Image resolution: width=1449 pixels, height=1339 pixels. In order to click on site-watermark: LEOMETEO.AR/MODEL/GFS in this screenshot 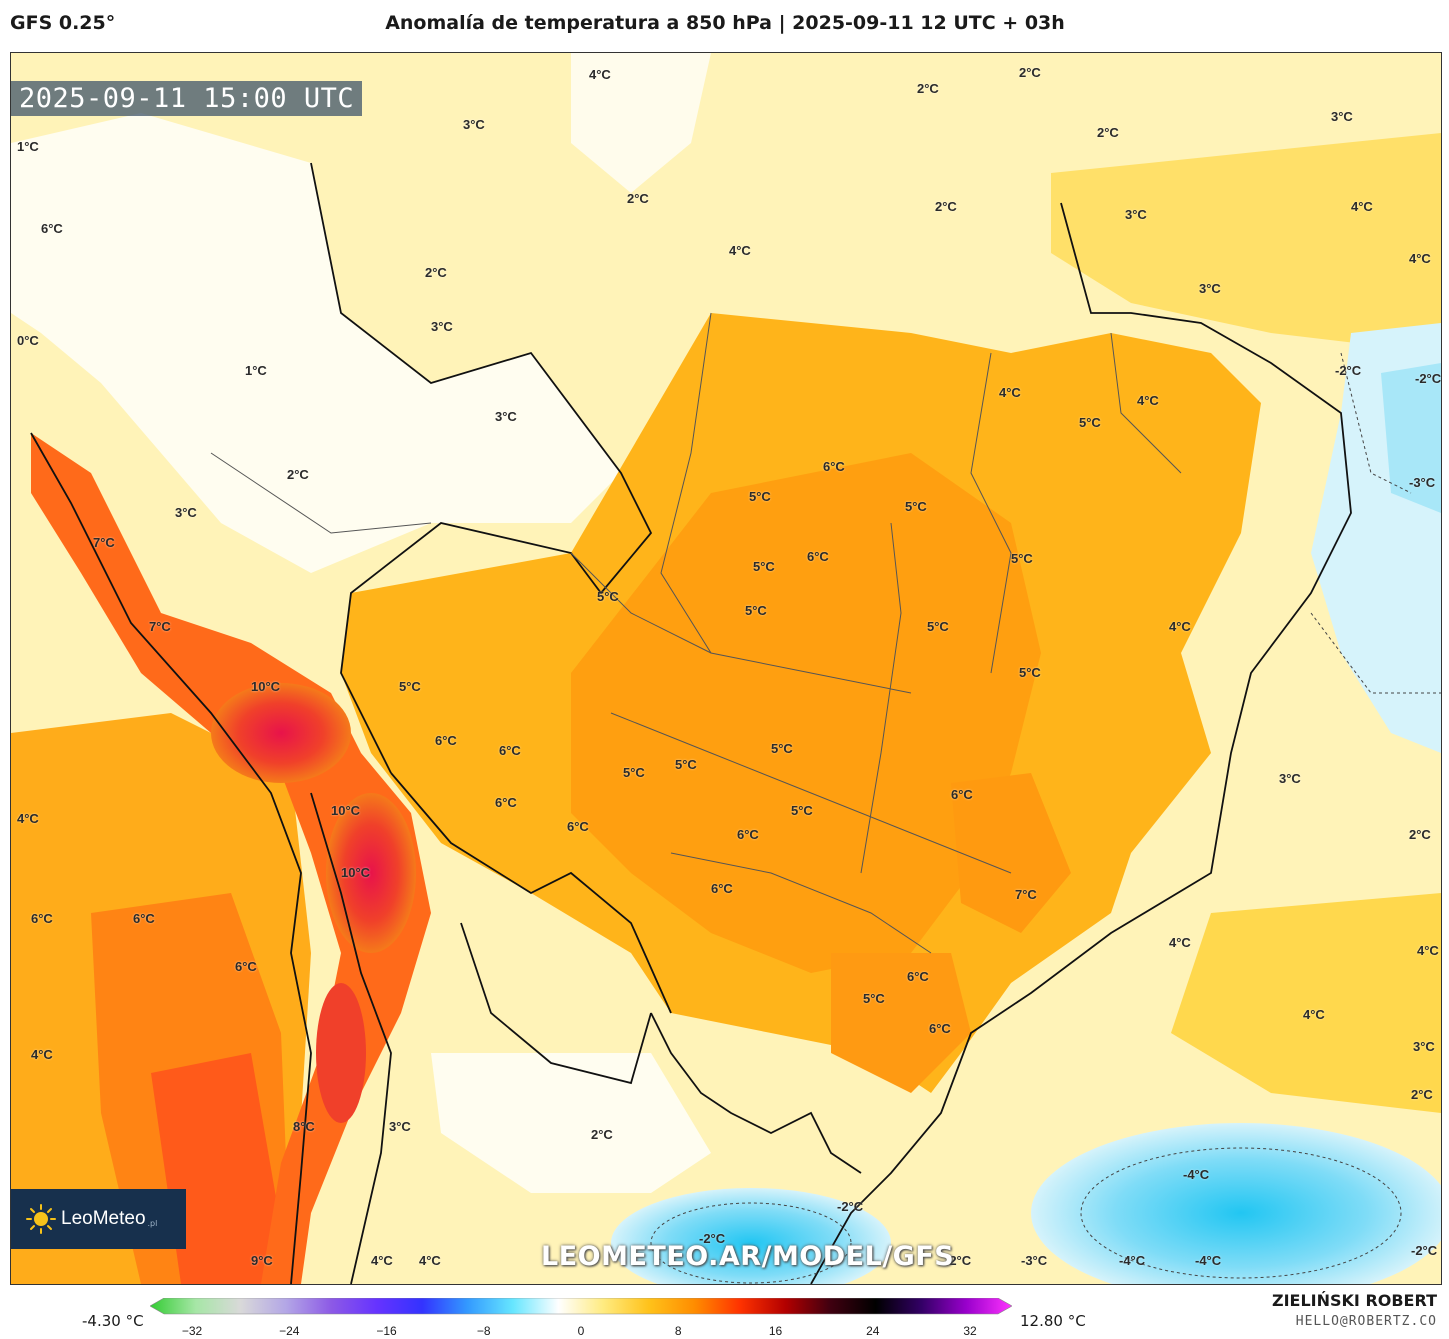, I will do `click(748, 1256)`.